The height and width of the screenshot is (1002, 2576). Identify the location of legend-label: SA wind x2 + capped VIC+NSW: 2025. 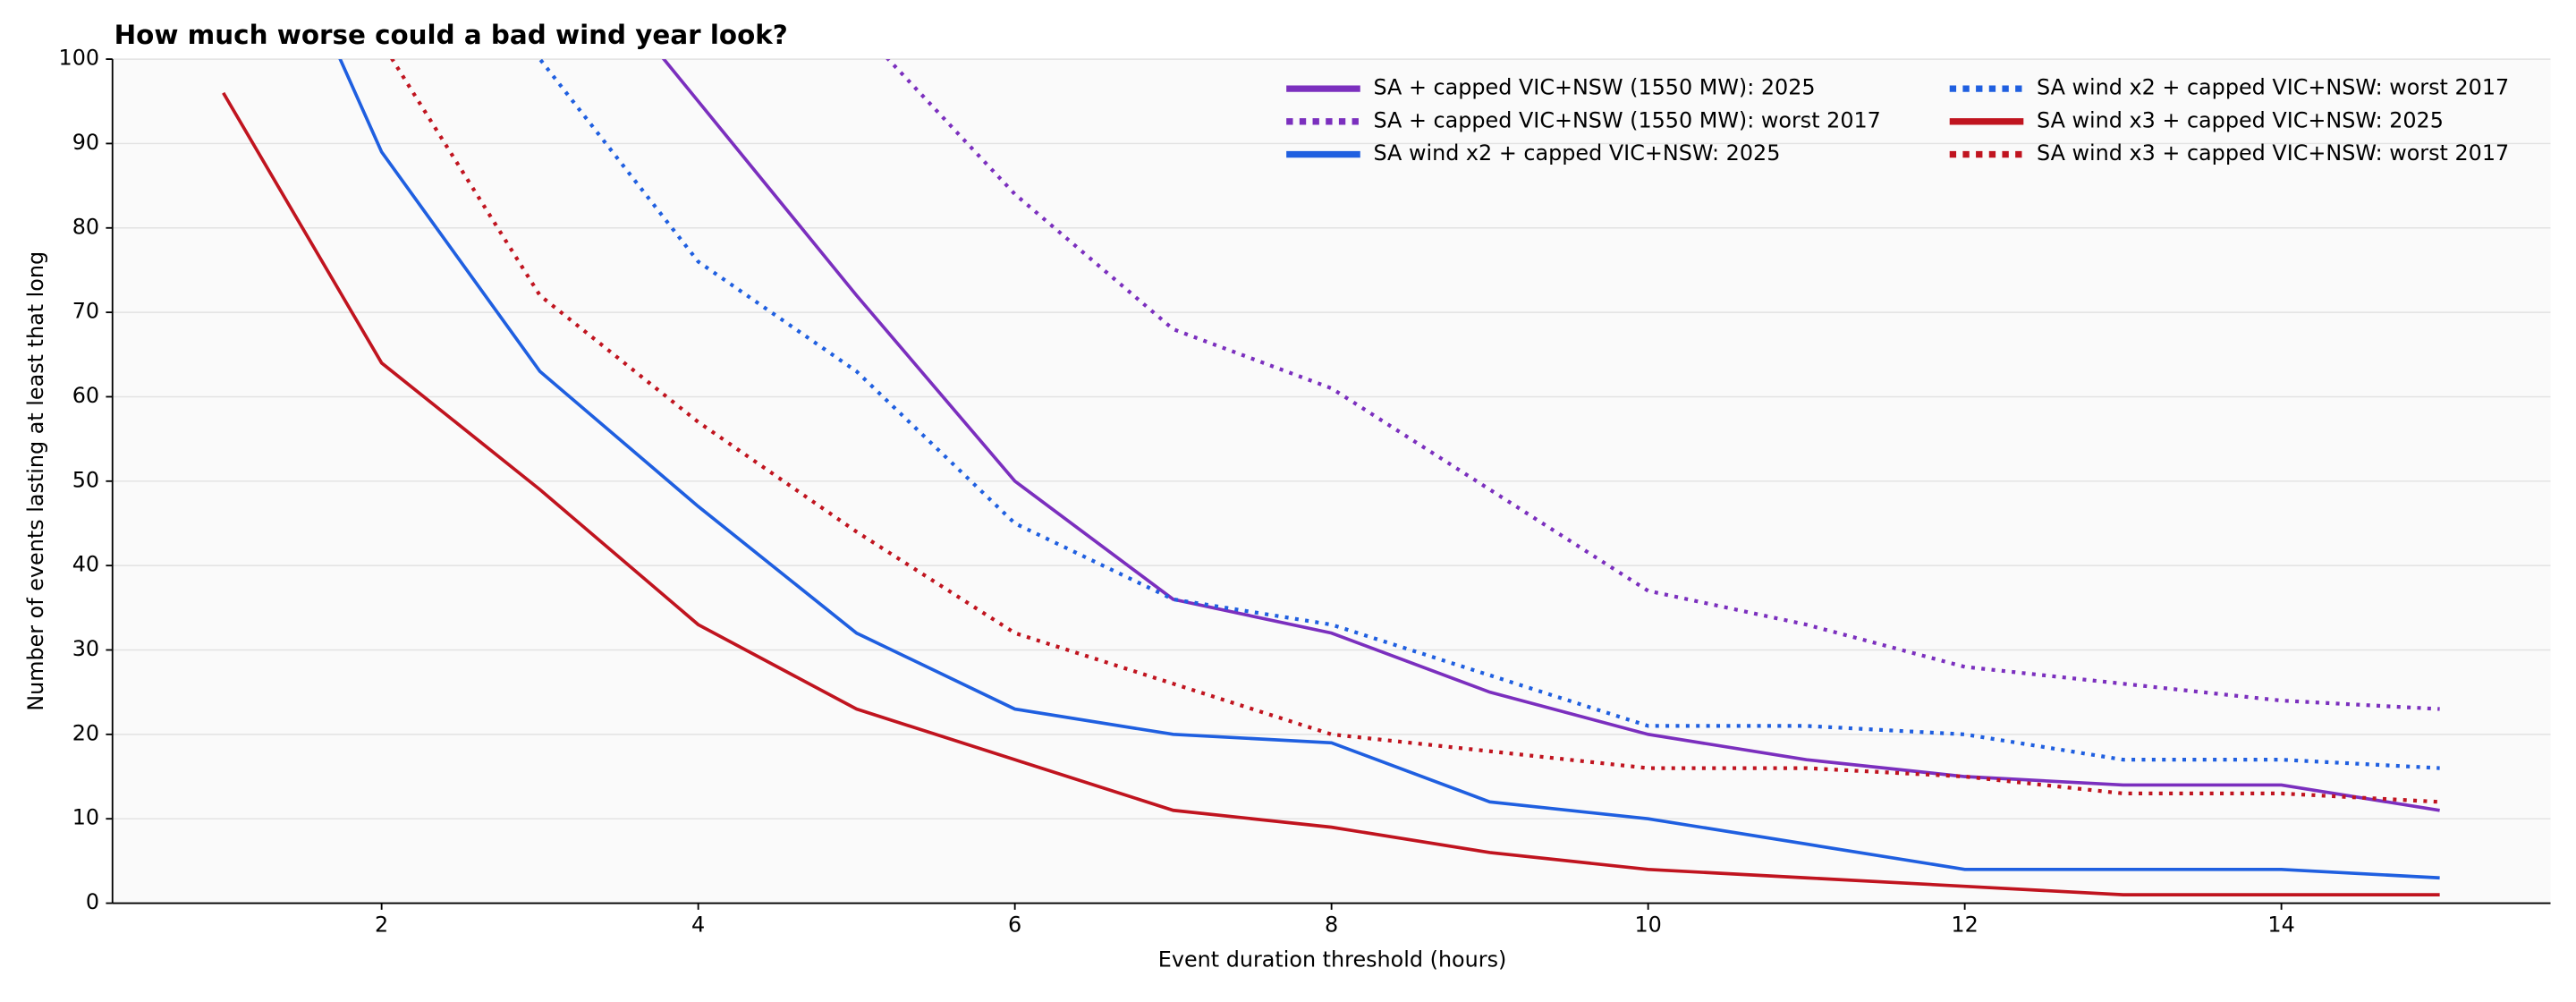
(1576, 153).